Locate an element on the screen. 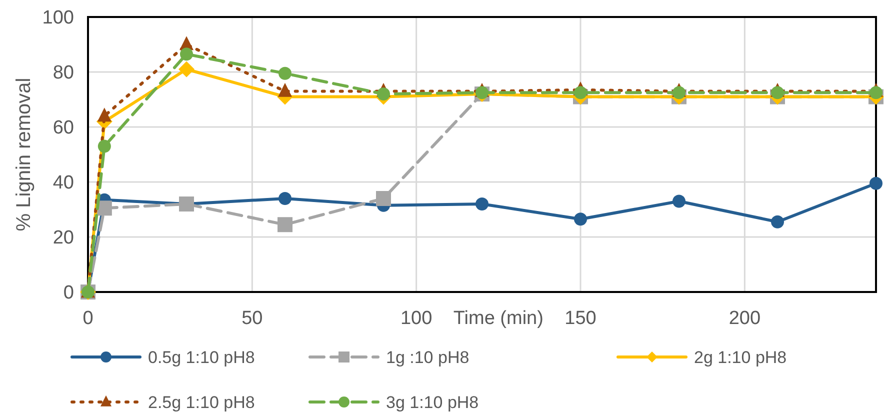 This screenshot has width=888, height=419. x-tick-label: 200 is located at coordinates (744, 318).